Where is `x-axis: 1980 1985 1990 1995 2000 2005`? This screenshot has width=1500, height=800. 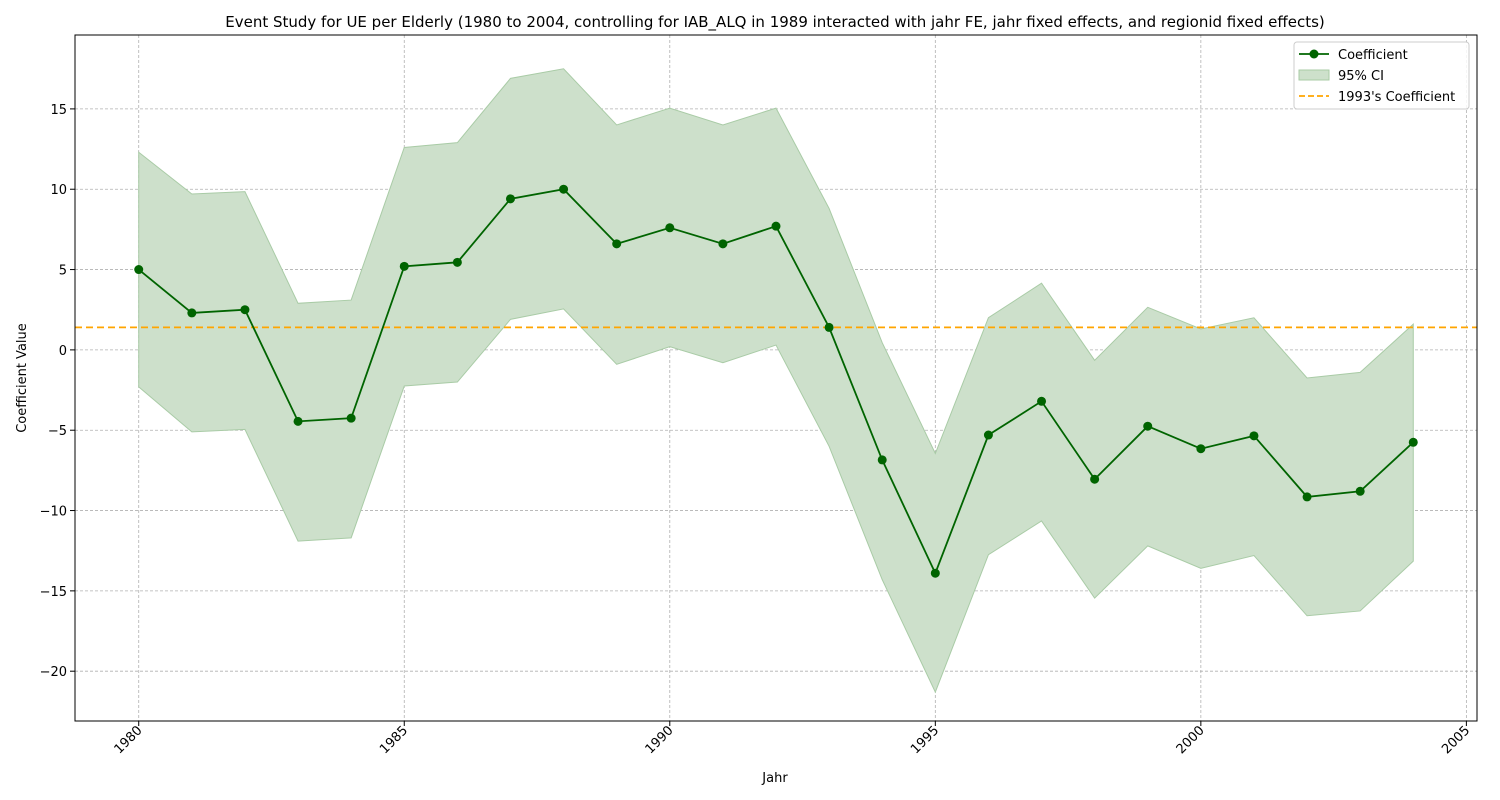
x-axis: 1980 1985 1990 1995 2000 2005 is located at coordinates (792, 739).